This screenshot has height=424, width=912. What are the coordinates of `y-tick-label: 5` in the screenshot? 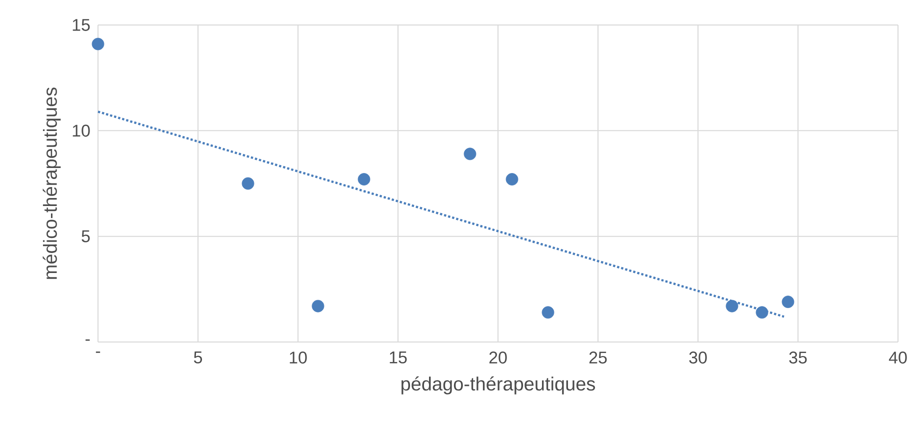 It's located at (86, 236).